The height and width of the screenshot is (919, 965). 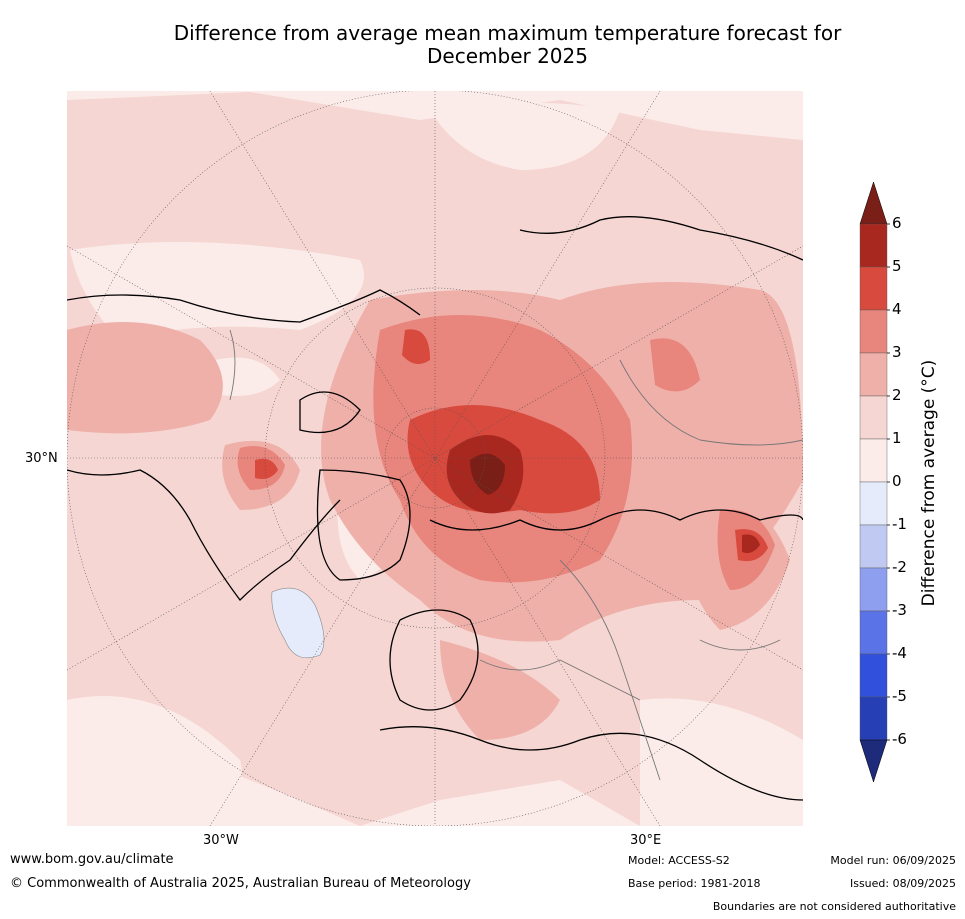 I want to click on colorbar-band--1-0, so click(x=873, y=503).